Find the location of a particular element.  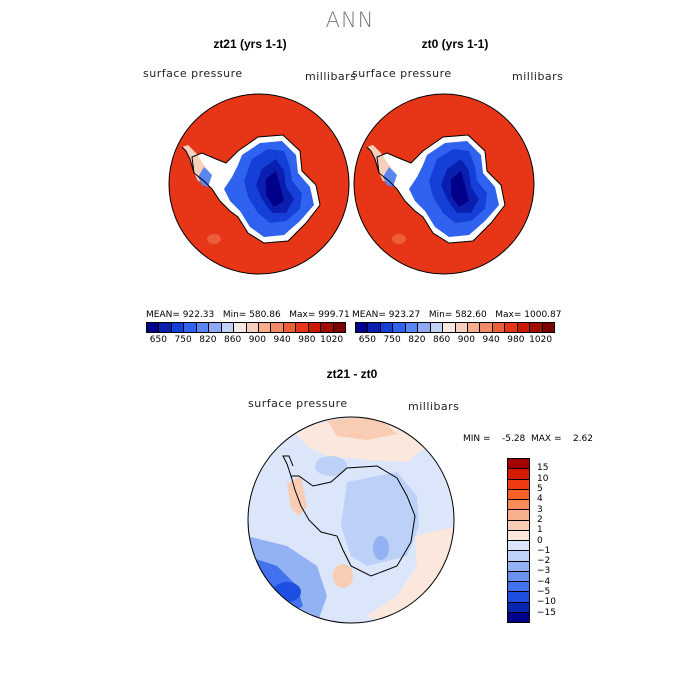

units-label-right: millibars is located at coordinates (538, 76).